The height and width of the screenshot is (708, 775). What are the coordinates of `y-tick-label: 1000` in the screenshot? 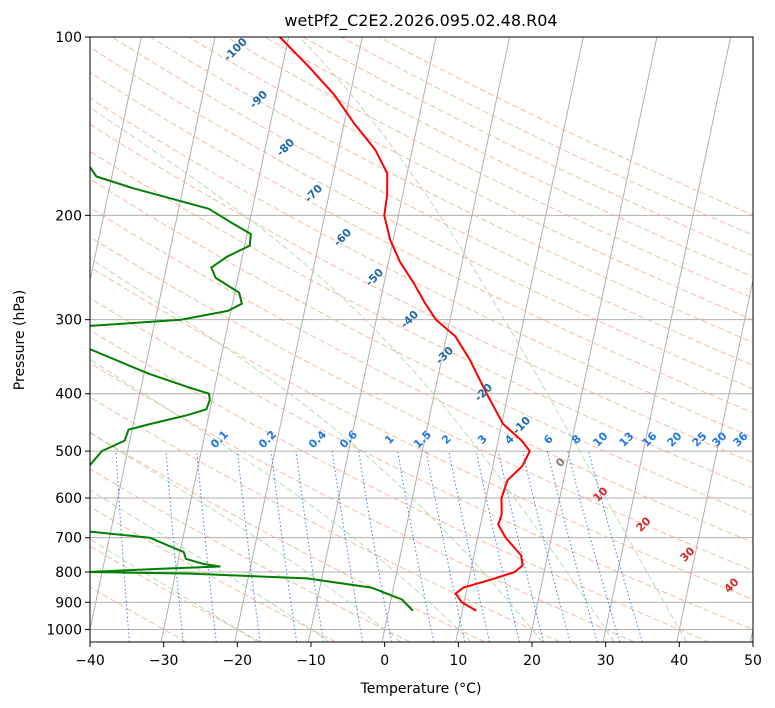 It's located at (64, 630).